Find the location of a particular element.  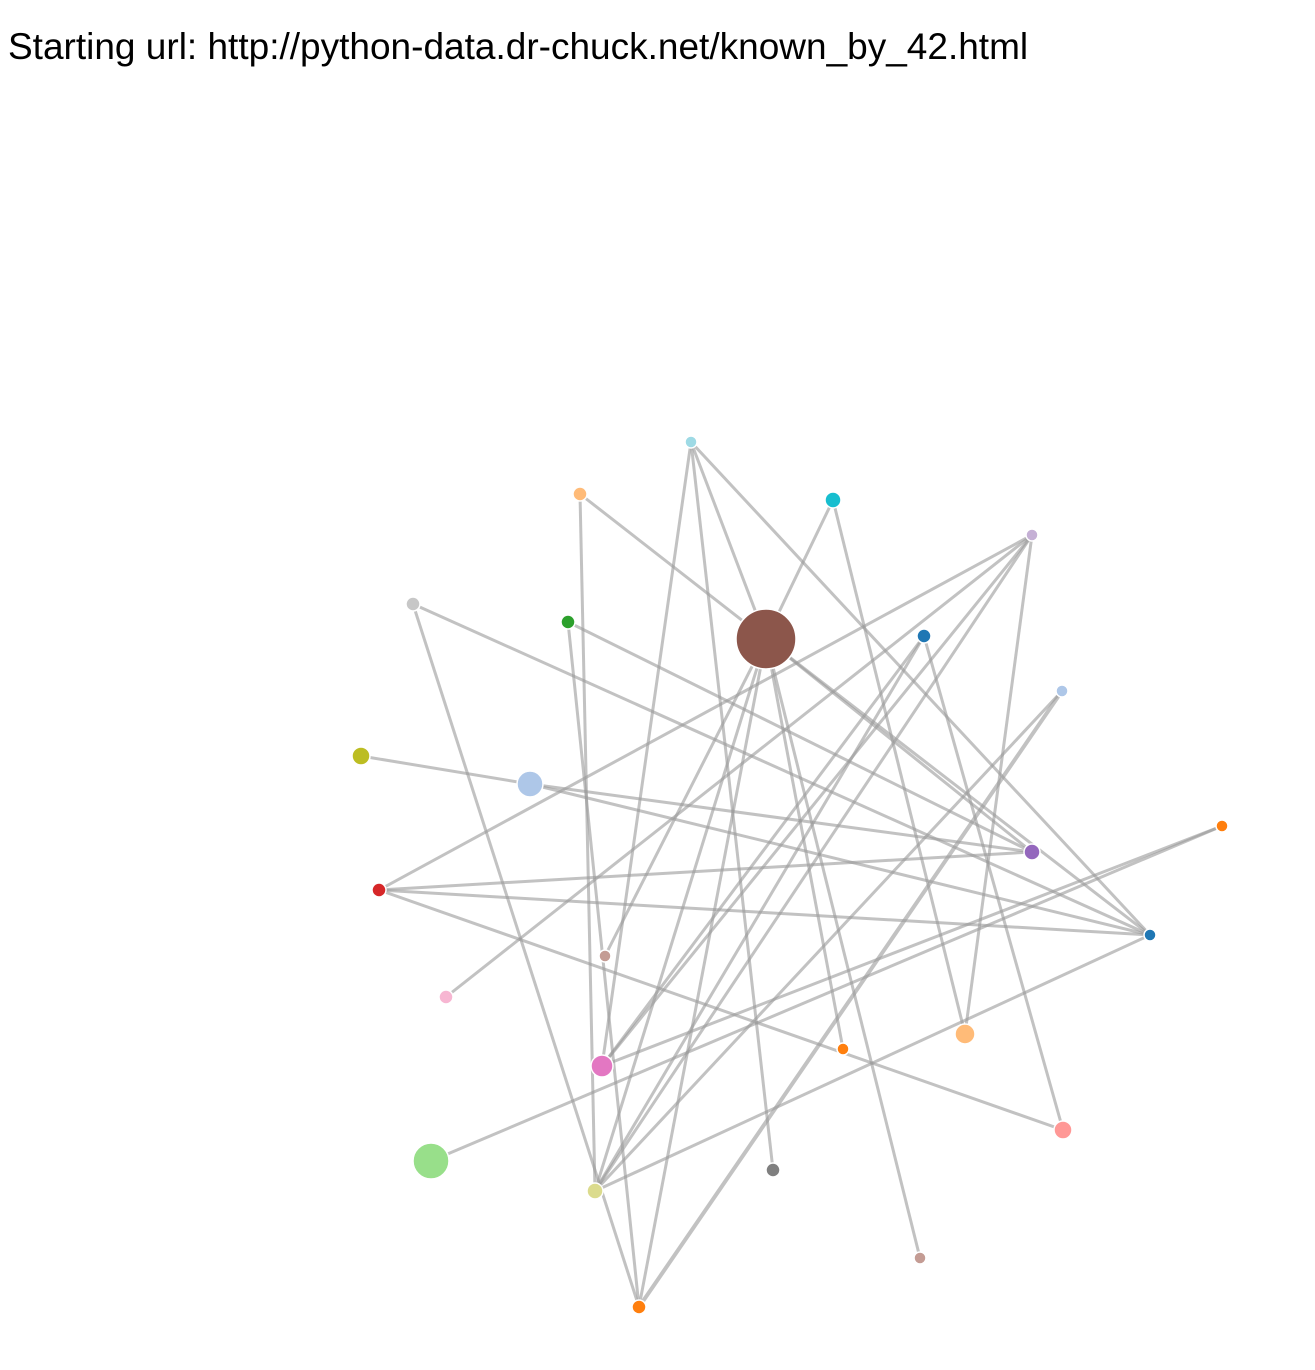

graph-node-n17 is located at coordinates (965, 1034).